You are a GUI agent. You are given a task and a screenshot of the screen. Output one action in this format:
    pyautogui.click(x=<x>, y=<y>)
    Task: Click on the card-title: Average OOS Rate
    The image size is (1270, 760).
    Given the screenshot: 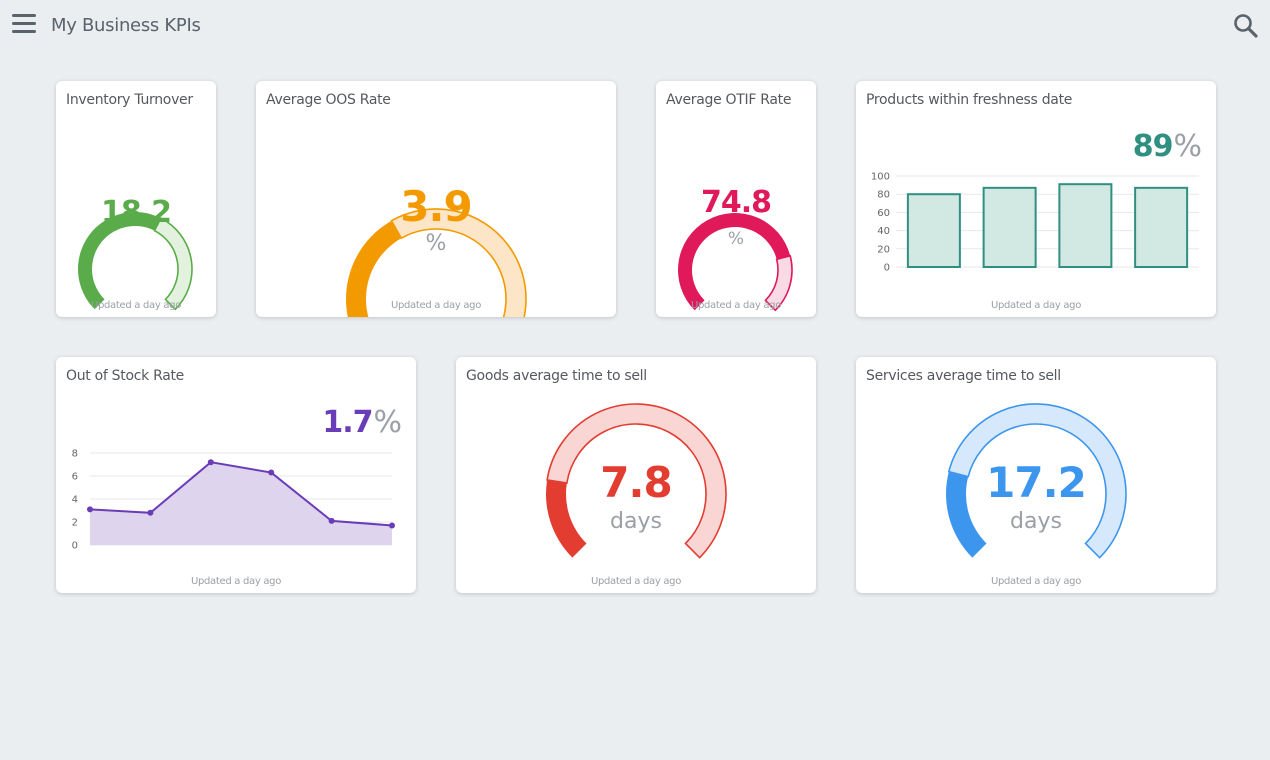 What is the action you would take?
    pyautogui.click(x=328, y=100)
    